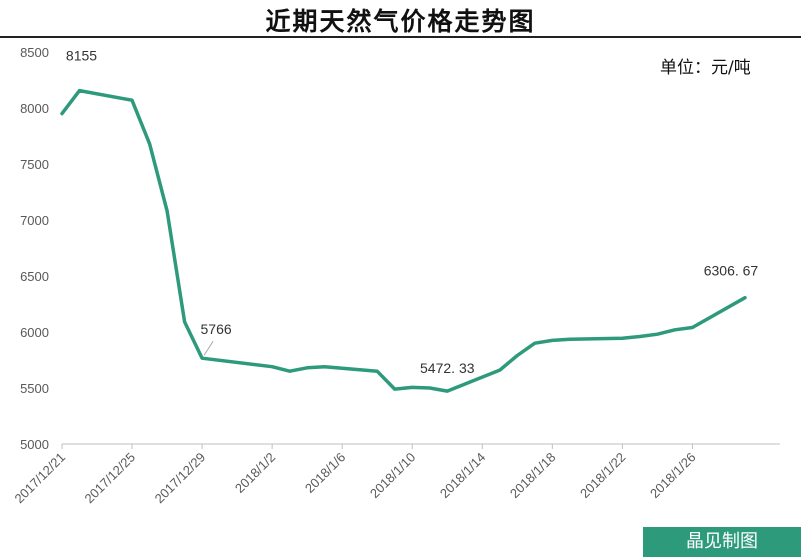 The width and height of the screenshot is (801, 557). I want to click on data-label-leader, so click(208, 348).